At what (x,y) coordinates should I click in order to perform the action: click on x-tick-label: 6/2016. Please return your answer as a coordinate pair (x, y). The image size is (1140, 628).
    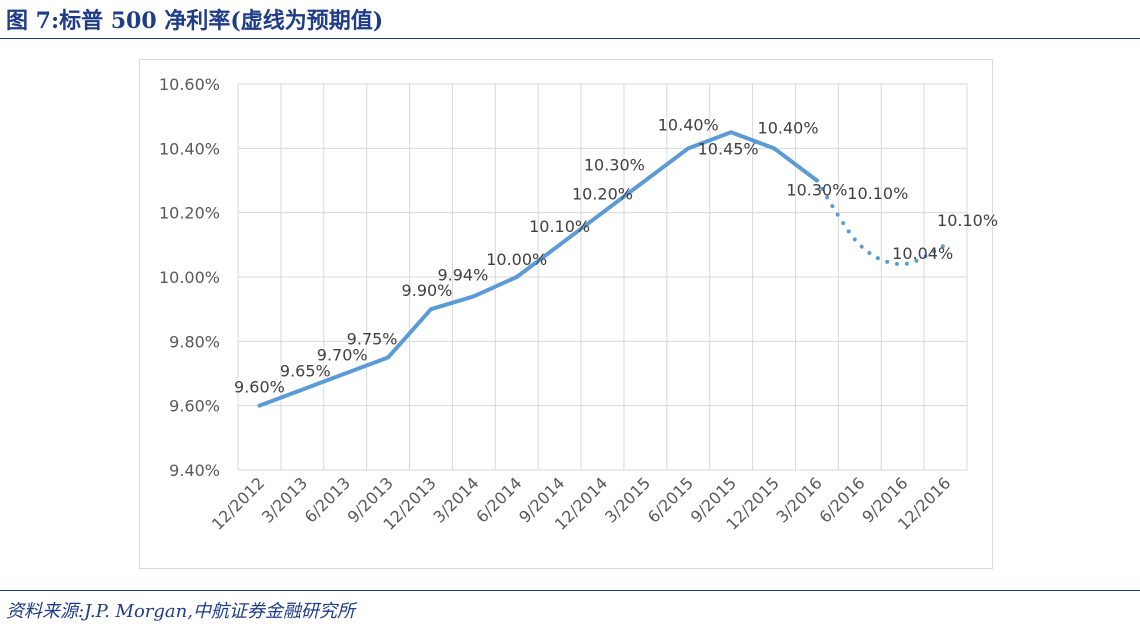
    Looking at the image, I should click on (841, 499).